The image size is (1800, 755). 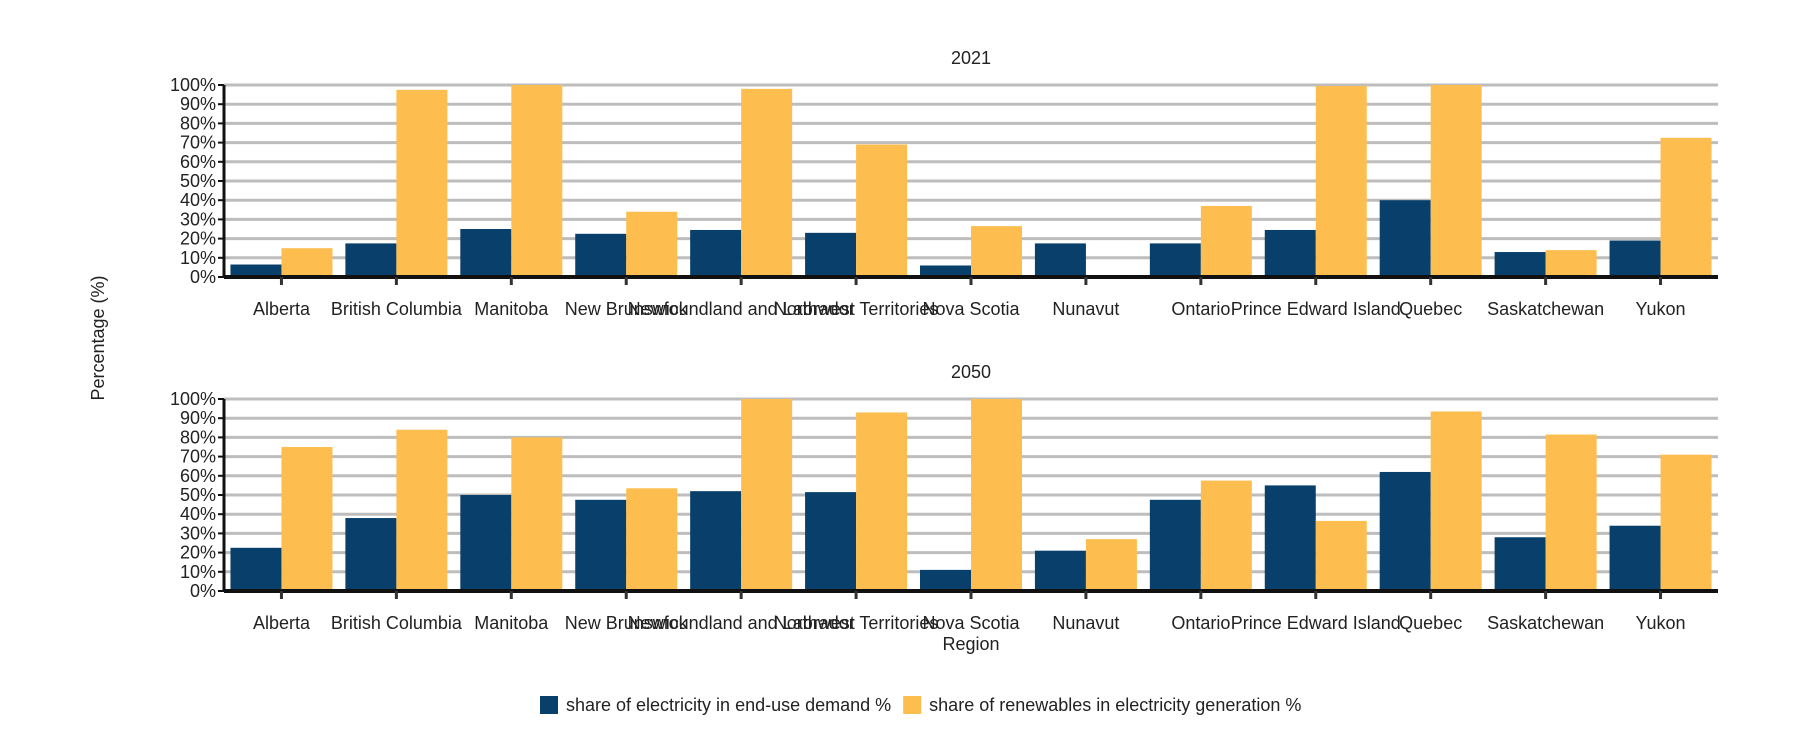 I want to click on x-tick-label: Ontario, so click(x=1200, y=309).